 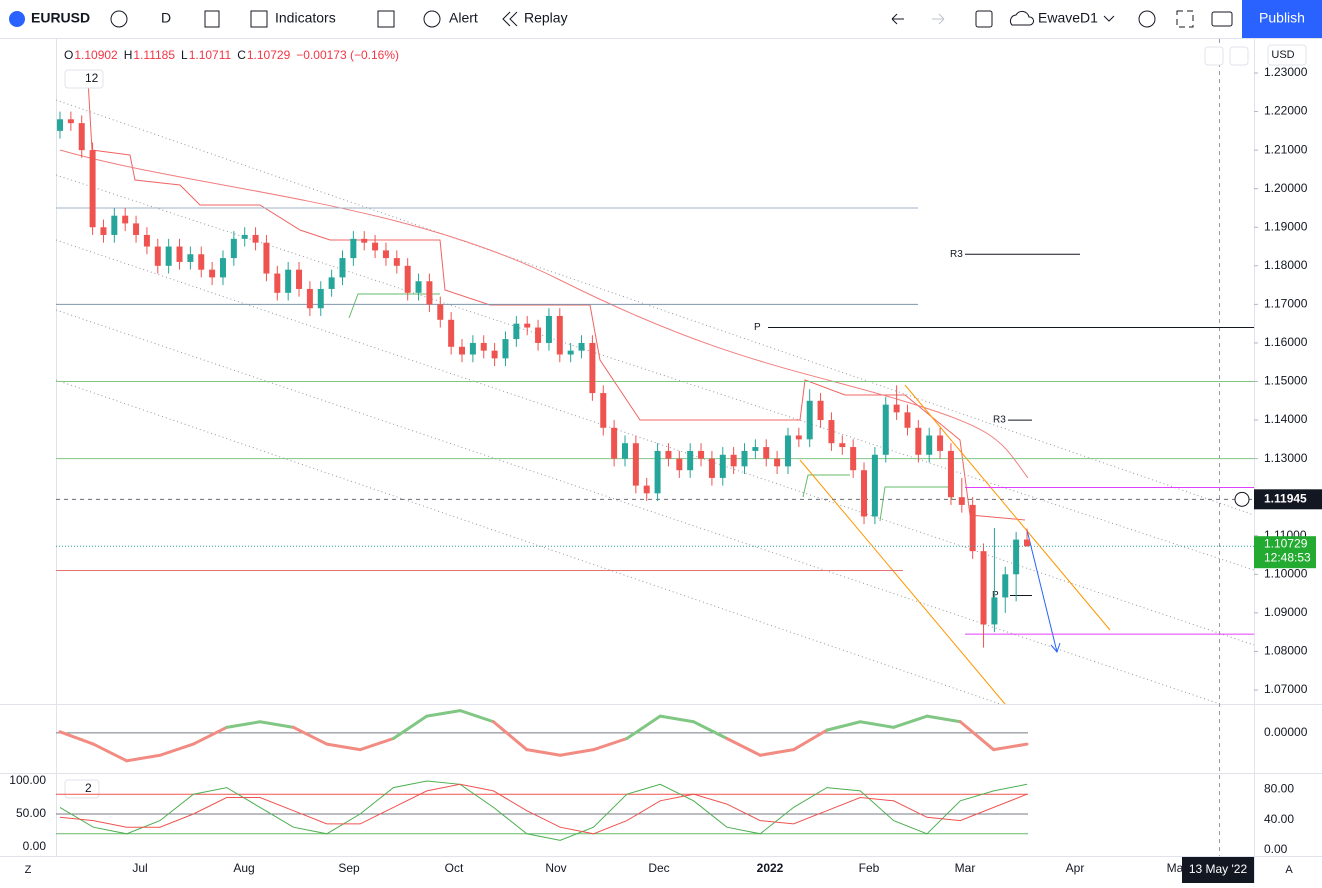 I want to click on alert-icon, so click(x=432, y=19).